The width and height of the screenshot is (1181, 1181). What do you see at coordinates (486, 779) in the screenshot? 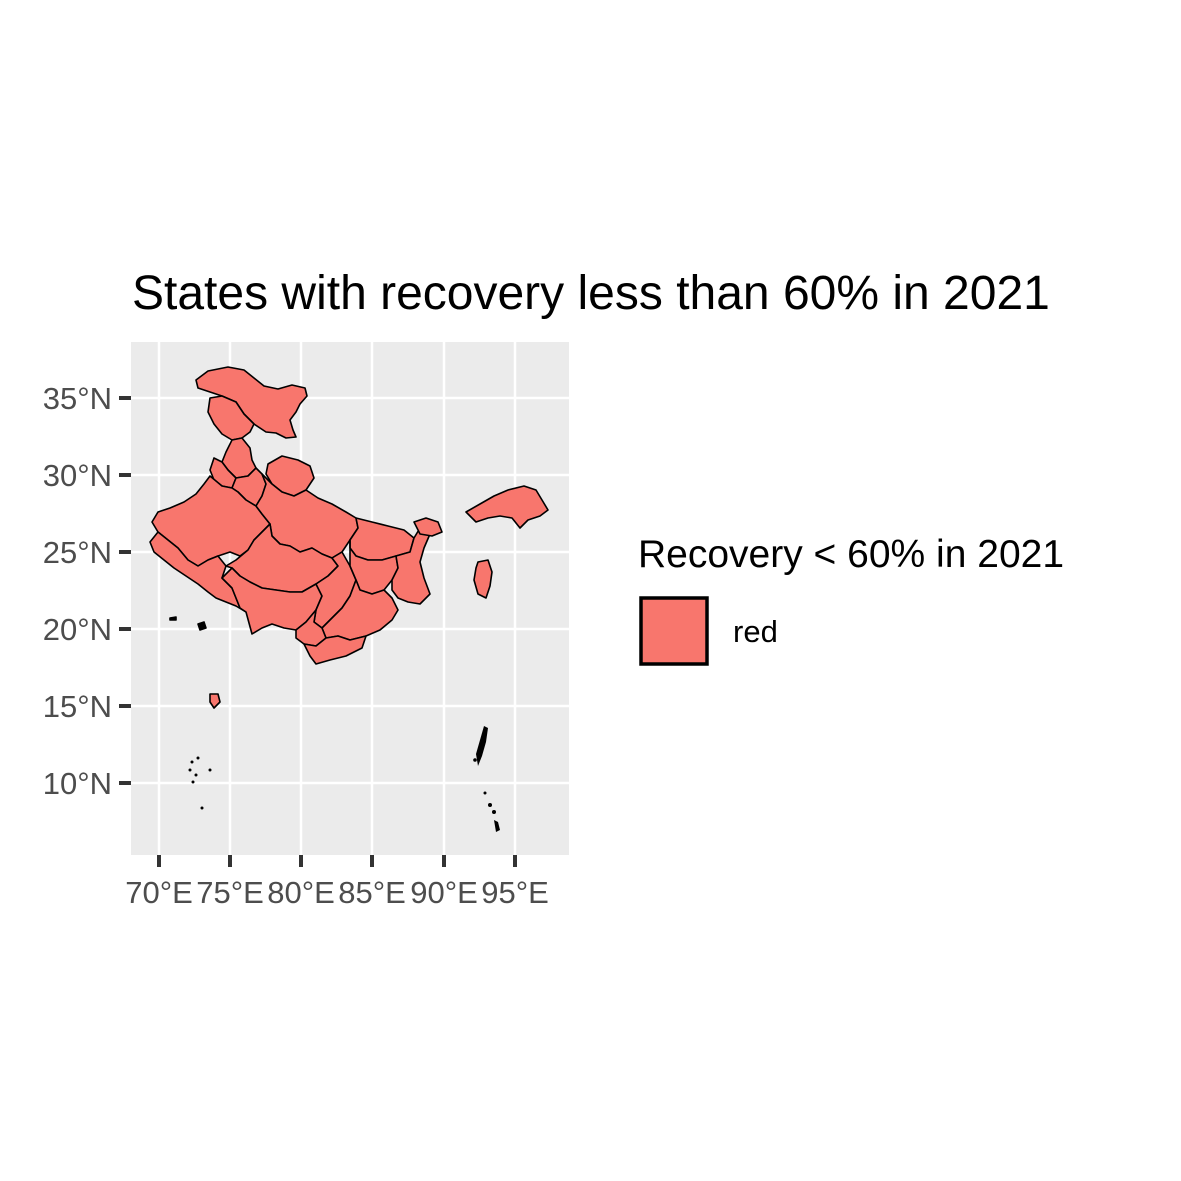
I see `region-andaman-nicobar` at bounding box center [486, 779].